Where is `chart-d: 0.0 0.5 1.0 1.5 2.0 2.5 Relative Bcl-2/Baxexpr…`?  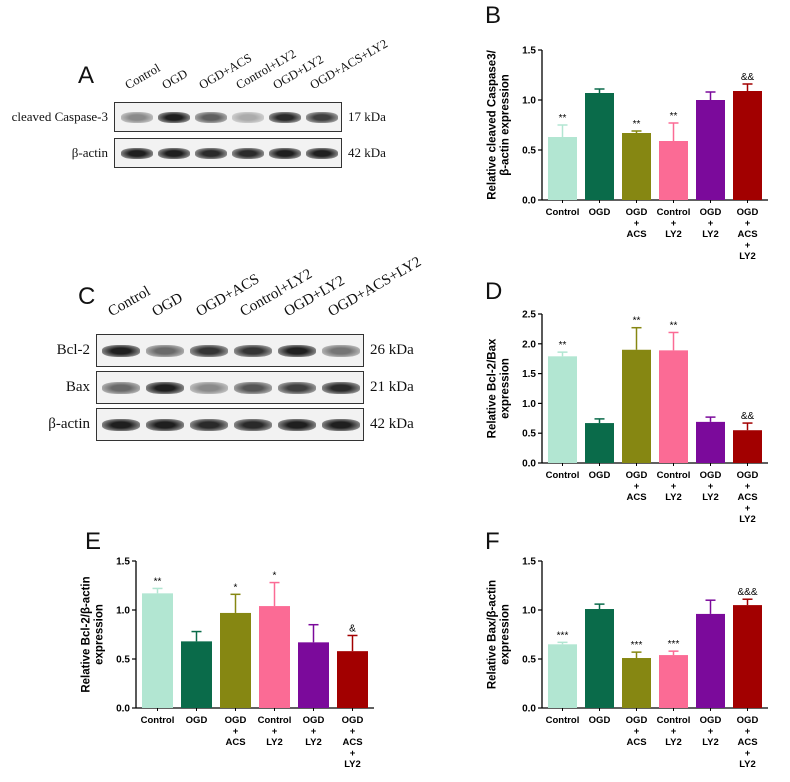
chart-d: 0.0 0.5 1.0 1.5 2.0 2.5 Relative Bcl-2/Baxexpr… is located at coordinates (627, 417).